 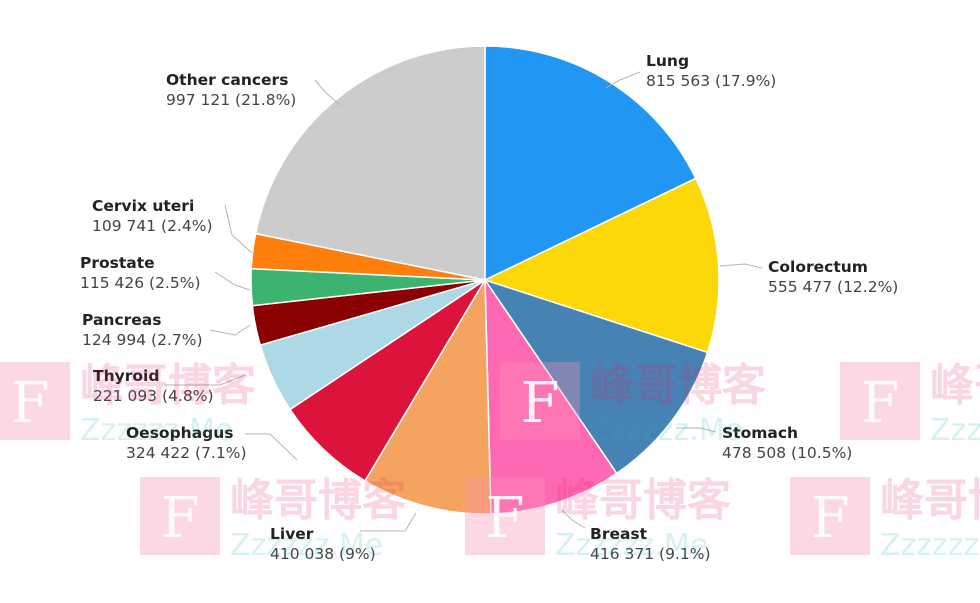 I want to click on slice-label-value: 478 508 (10.5%), so click(x=787, y=453).